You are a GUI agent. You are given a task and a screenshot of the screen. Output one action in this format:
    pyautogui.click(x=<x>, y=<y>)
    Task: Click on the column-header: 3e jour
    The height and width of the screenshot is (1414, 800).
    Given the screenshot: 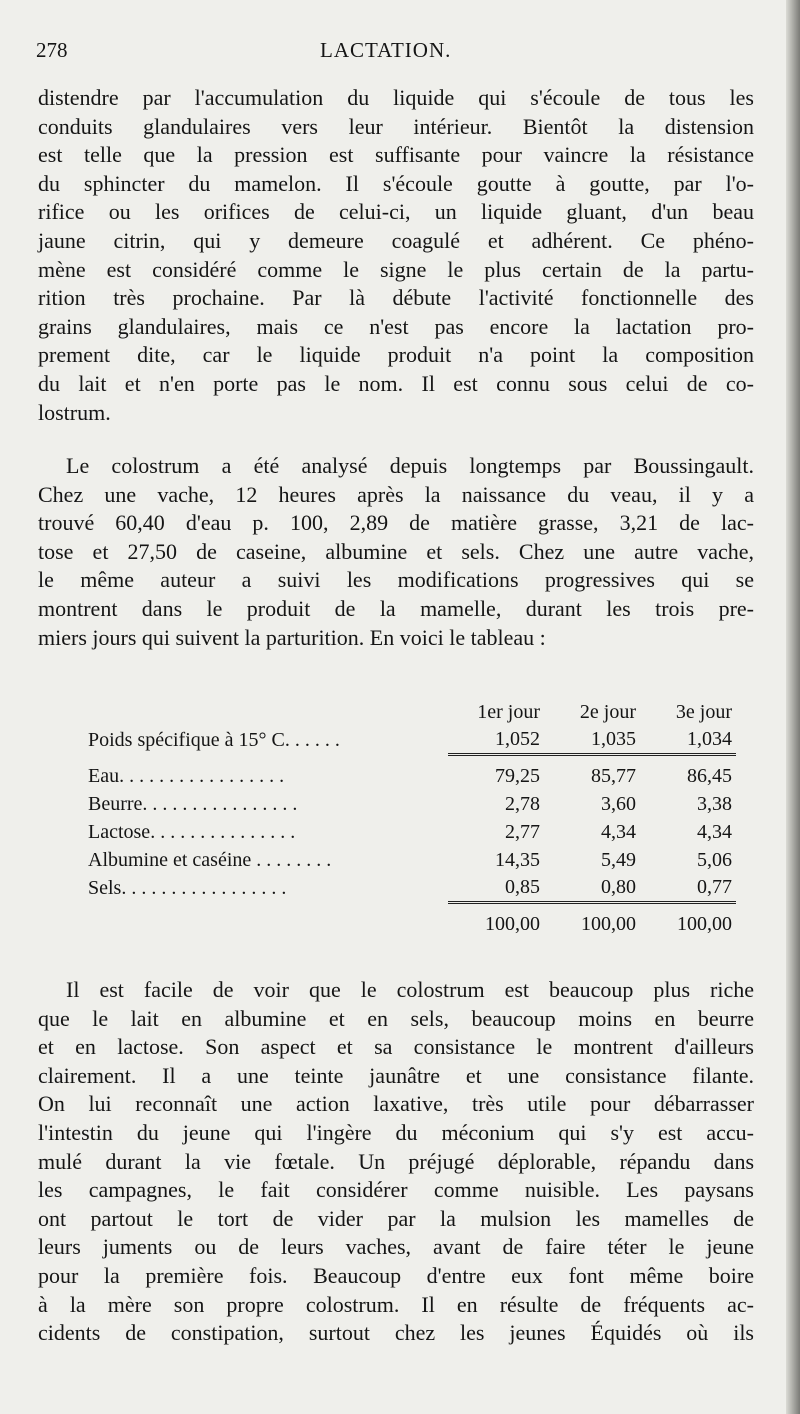 What is the action you would take?
    pyautogui.click(x=703, y=712)
    